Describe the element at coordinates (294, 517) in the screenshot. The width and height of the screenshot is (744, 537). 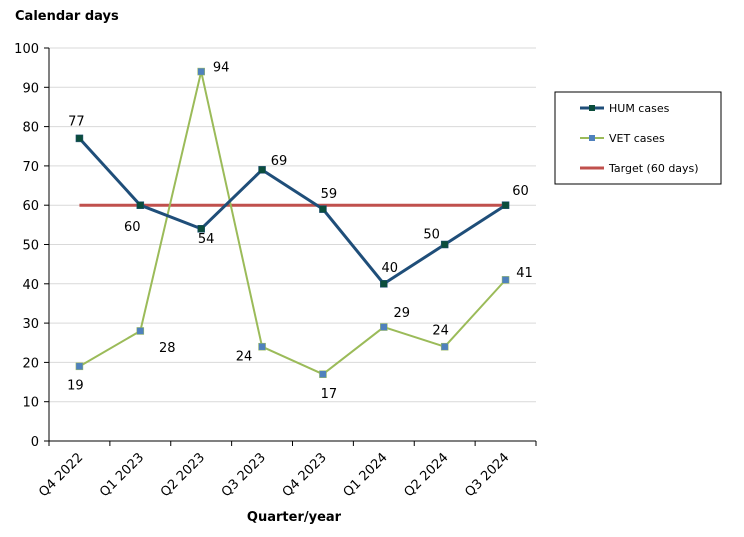
I see `x-axis-title: Quarter/year` at that location.